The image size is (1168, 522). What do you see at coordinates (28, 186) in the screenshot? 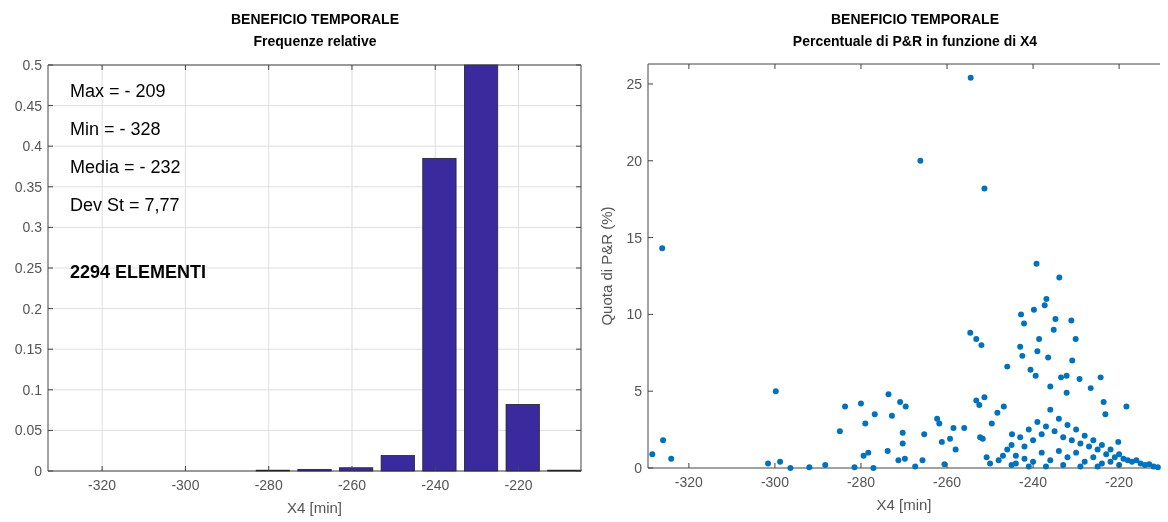
I see `y-tick-label: 0.35` at bounding box center [28, 186].